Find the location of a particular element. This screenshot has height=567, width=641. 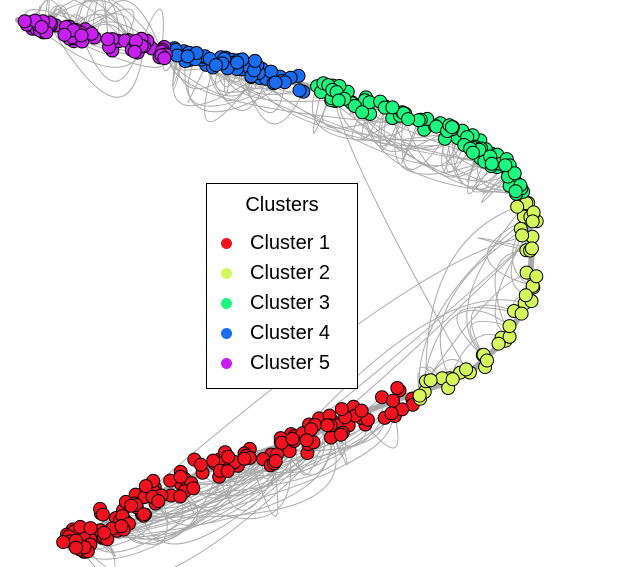

legend-item-cluster-1: Cluster 1 is located at coordinates (275, 243).